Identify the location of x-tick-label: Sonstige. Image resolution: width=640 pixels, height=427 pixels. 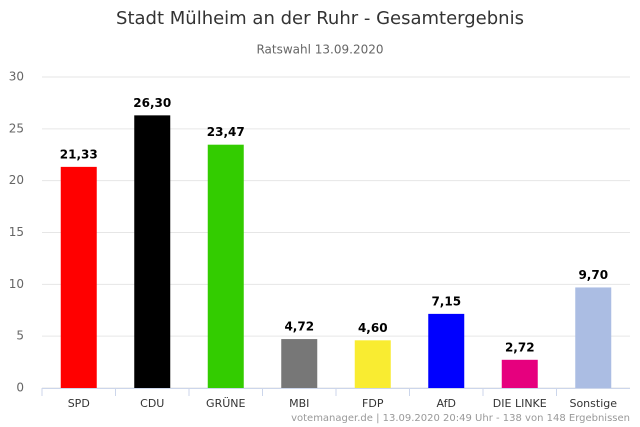
(593, 403).